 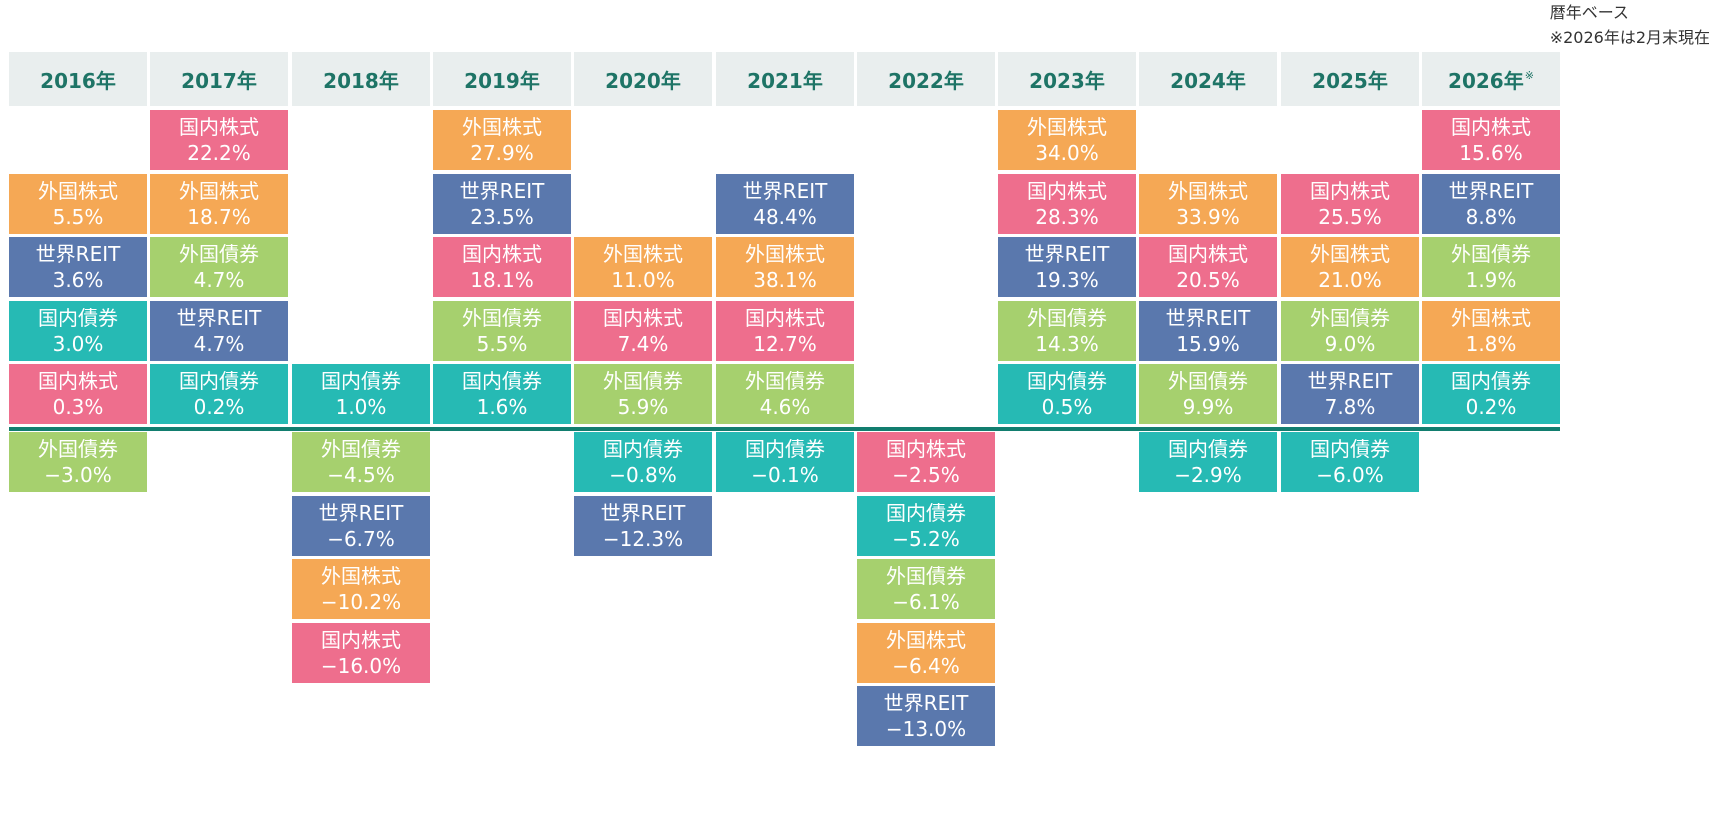 I want to click on return-value: 7.4%, so click(x=643, y=344).